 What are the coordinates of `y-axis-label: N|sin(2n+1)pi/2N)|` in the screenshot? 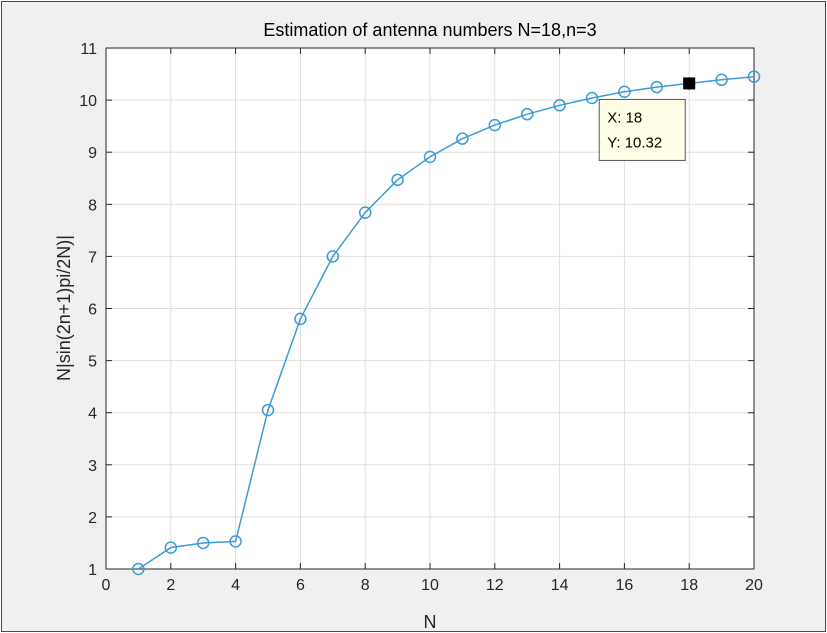 It's located at (64, 308).